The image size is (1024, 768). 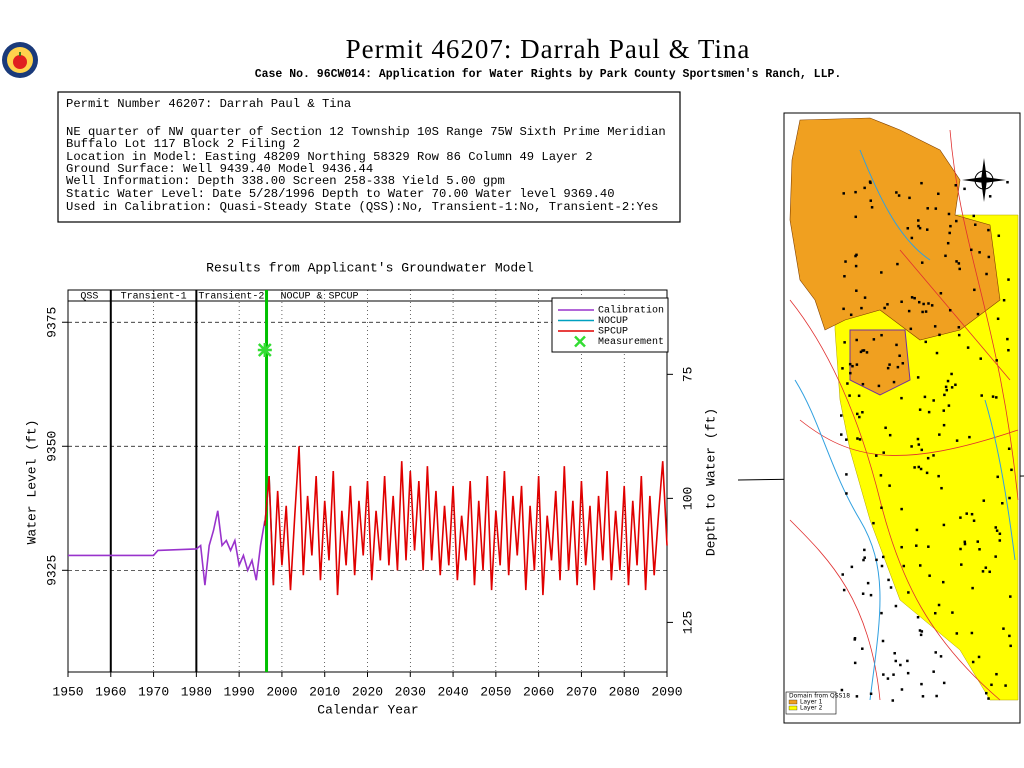 I want to click on period-label: NOCUP & SPCUP, so click(x=320, y=297).